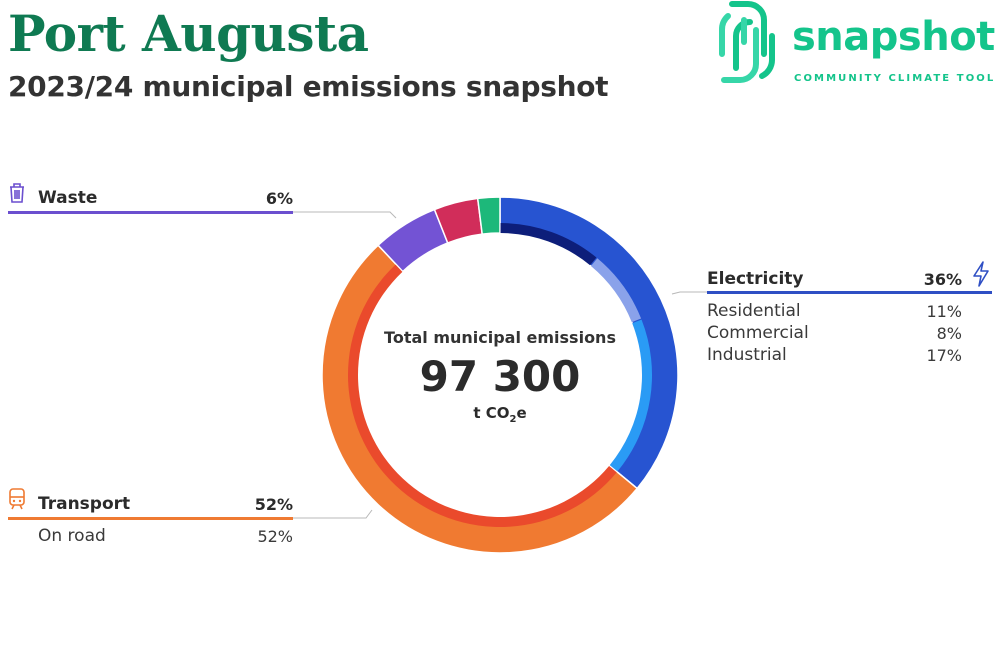 Image resolution: width=1000 pixels, height=670 pixels. Describe the element at coordinates (17, 499) in the screenshot. I see `train-icon` at that location.